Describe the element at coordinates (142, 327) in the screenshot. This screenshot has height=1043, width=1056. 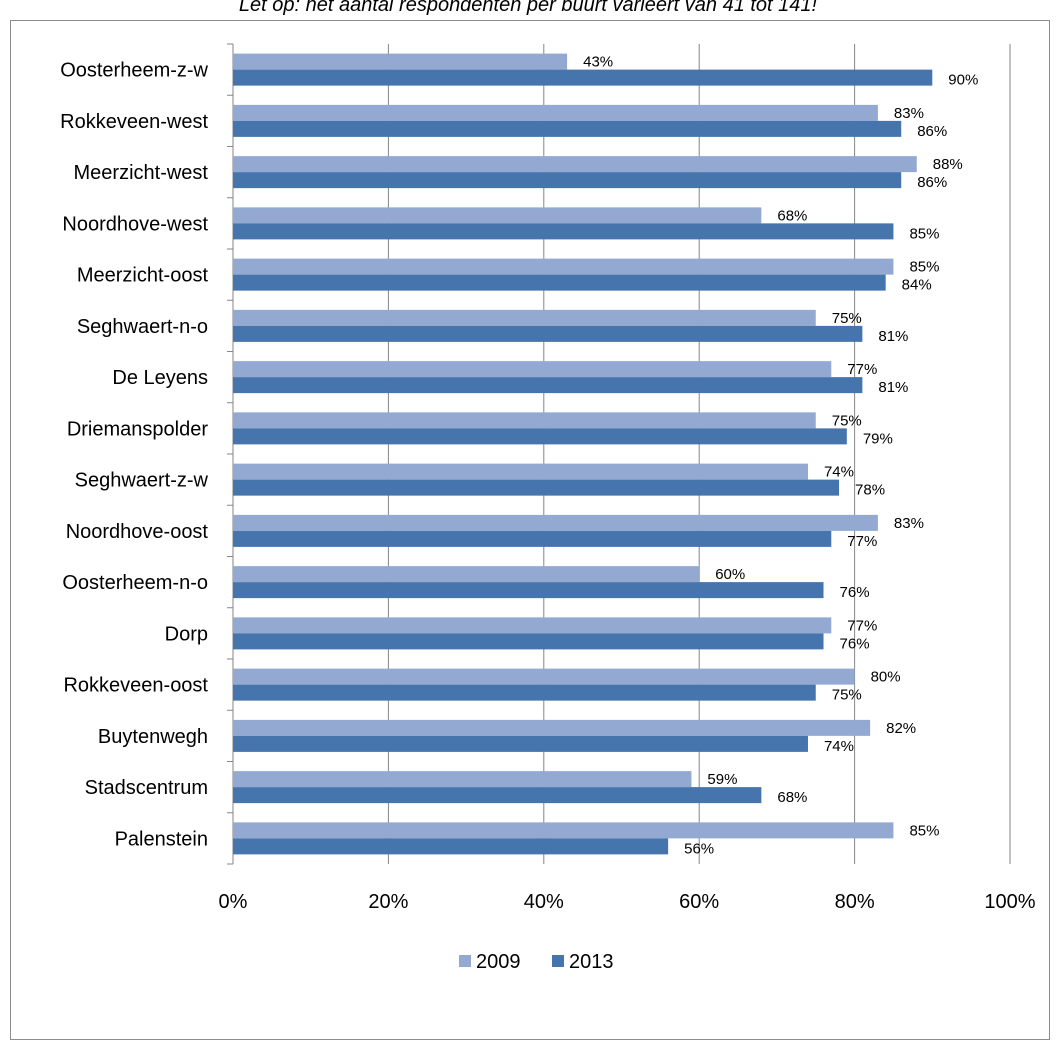
I see `category-label: Seghwaert-n-o` at that location.